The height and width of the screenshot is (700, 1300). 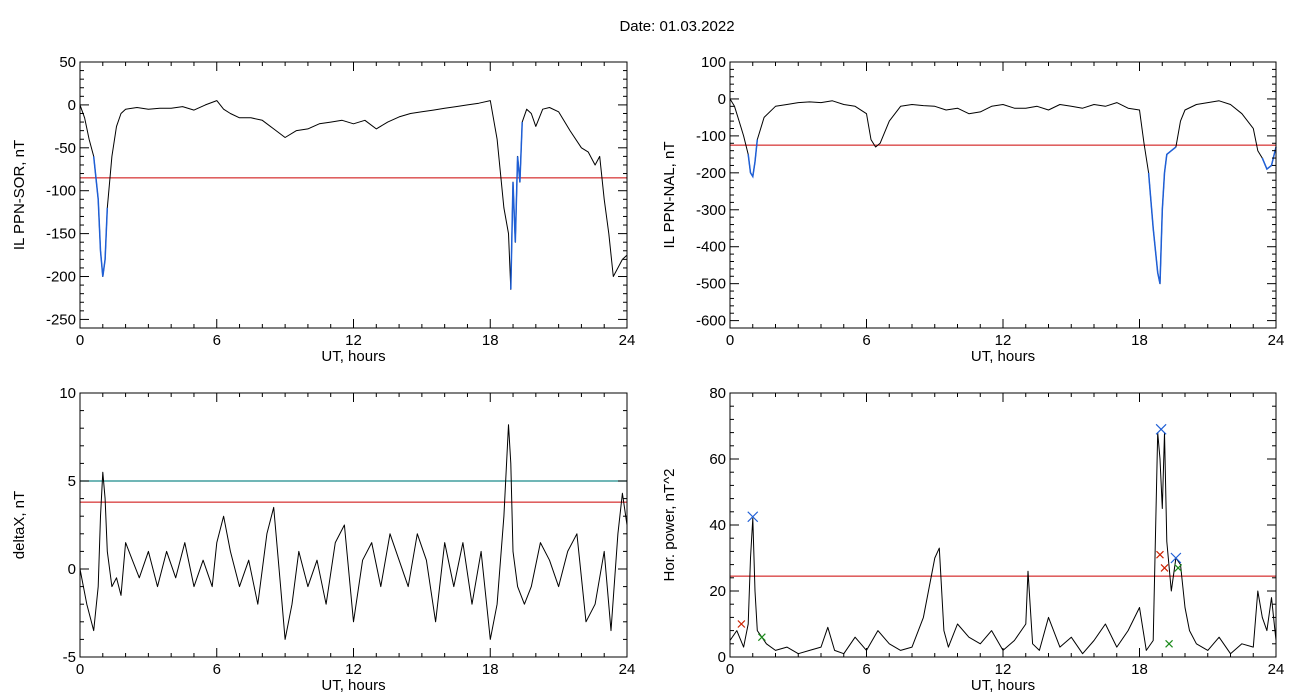 What do you see at coordinates (669, 195) in the screenshot?
I see `y-axis-label: IL PPN-NAL, nT` at bounding box center [669, 195].